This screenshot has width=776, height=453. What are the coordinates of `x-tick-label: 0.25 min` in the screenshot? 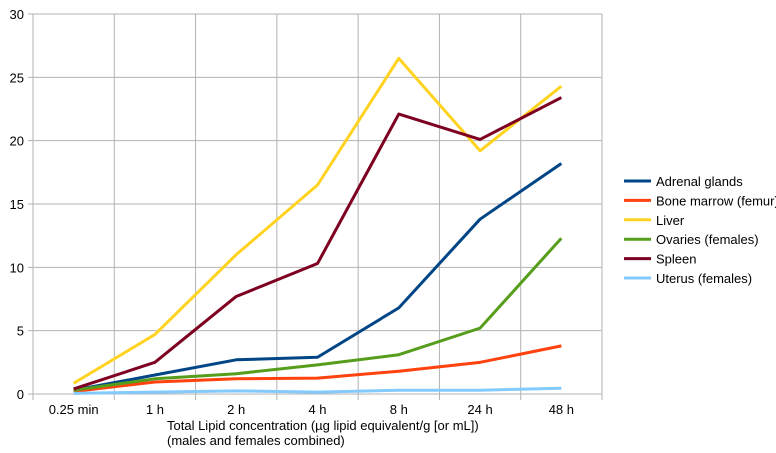 It's located at (74, 409).